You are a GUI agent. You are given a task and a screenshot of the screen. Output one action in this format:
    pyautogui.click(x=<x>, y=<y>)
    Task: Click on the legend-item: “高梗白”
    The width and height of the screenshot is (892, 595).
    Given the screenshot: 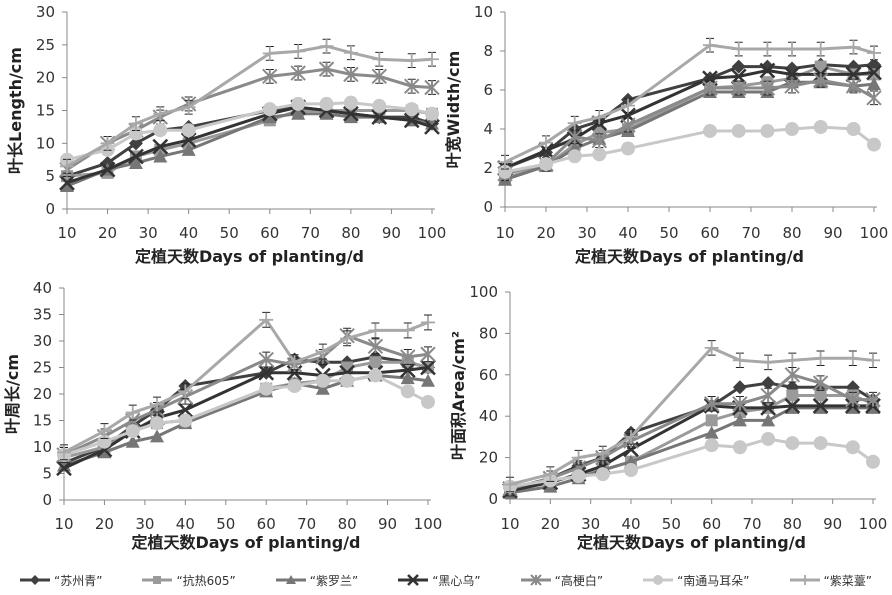 What is the action you would take?
    pyautogui.click(x=561, y=580)
    